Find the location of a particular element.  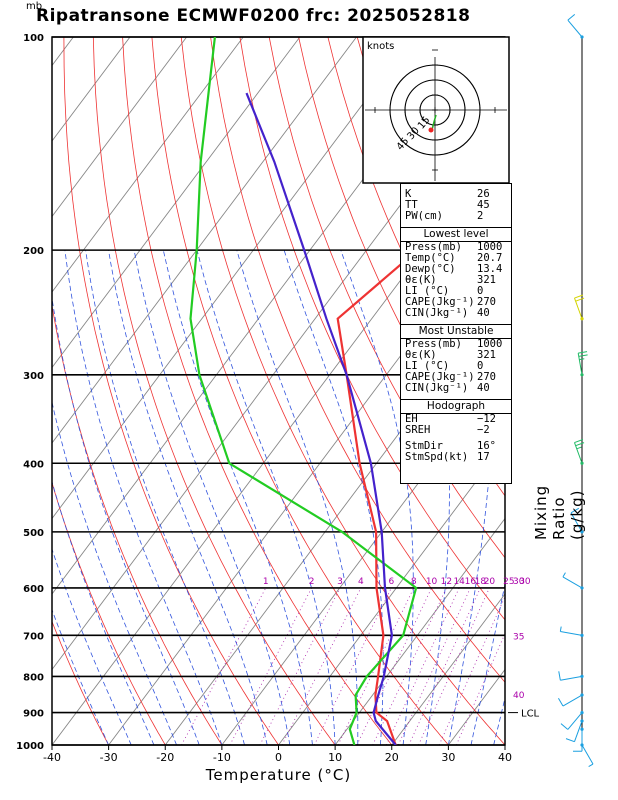

theta-label: 40 is located at coordinates (519, 696).